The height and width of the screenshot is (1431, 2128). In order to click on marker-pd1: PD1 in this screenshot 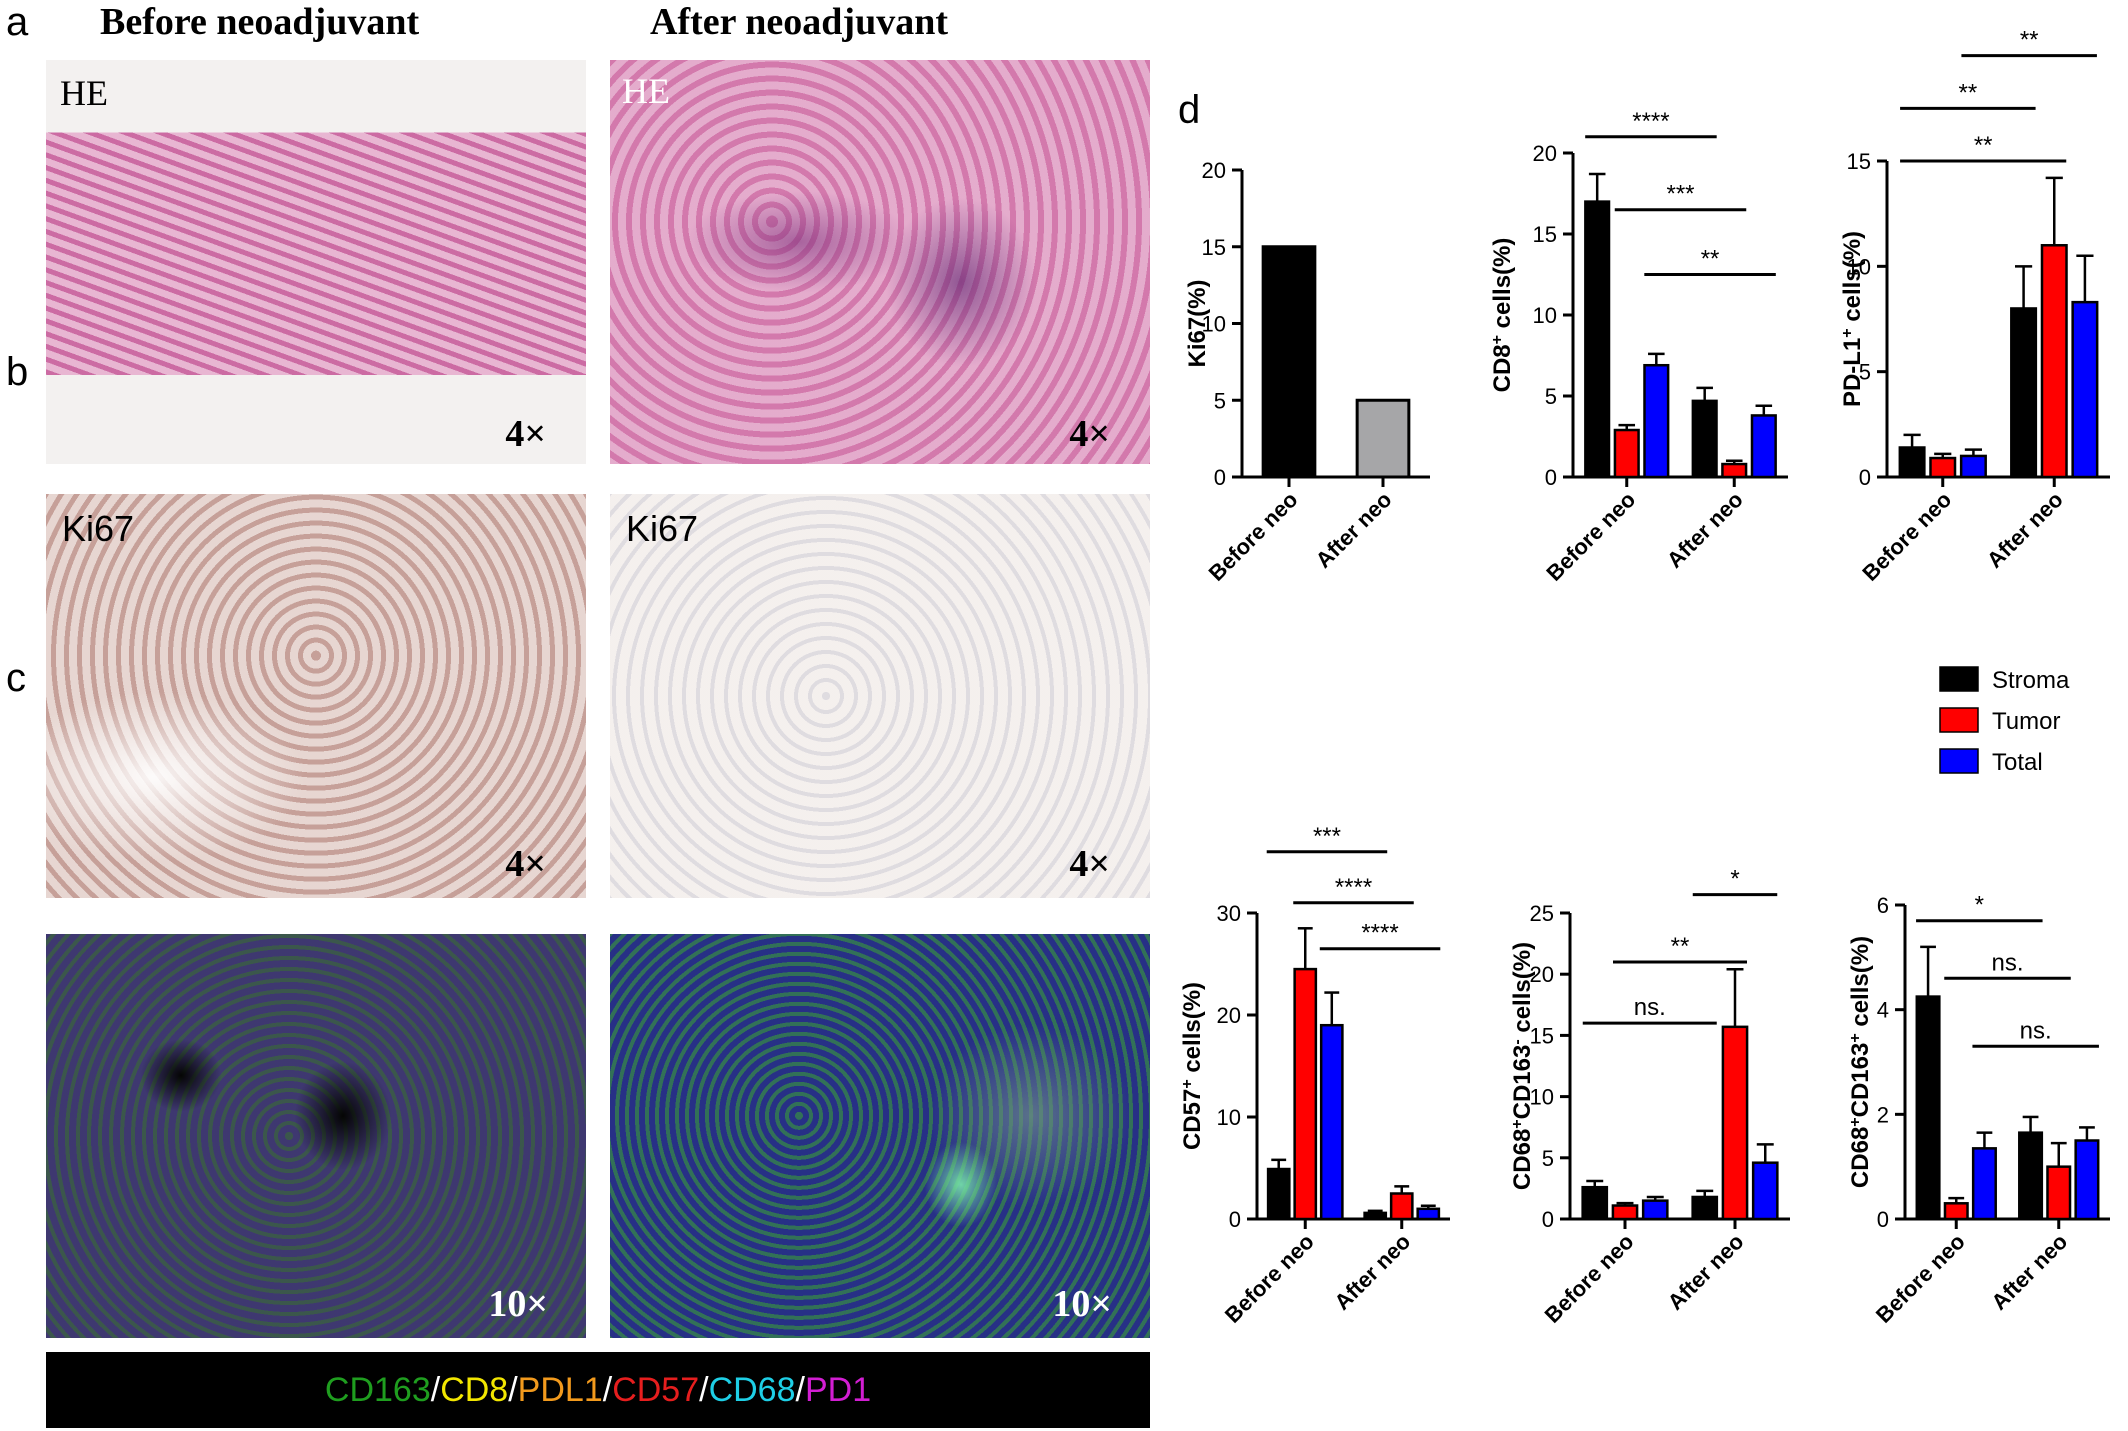, I will do `click(838, 1389)`.